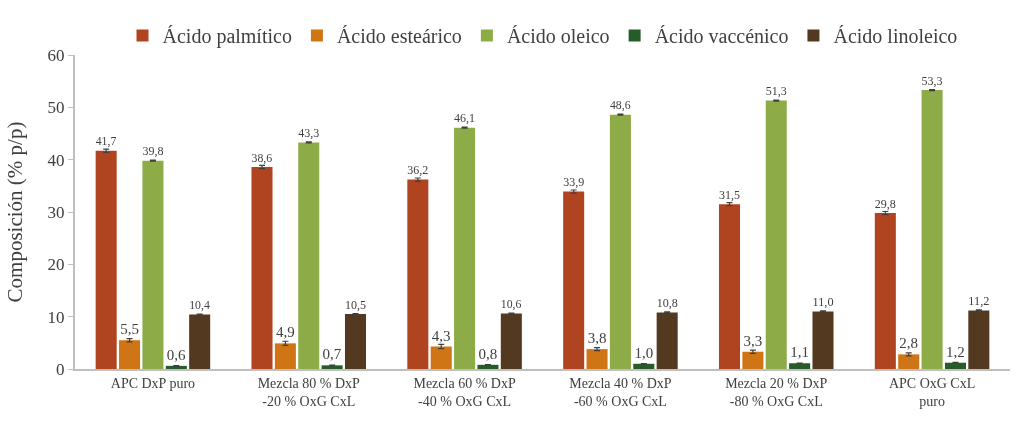  What do you see at coordinates (199, 305) in the screenshot?
I see `data-label: 10,4` at bounding box center [199, 305].